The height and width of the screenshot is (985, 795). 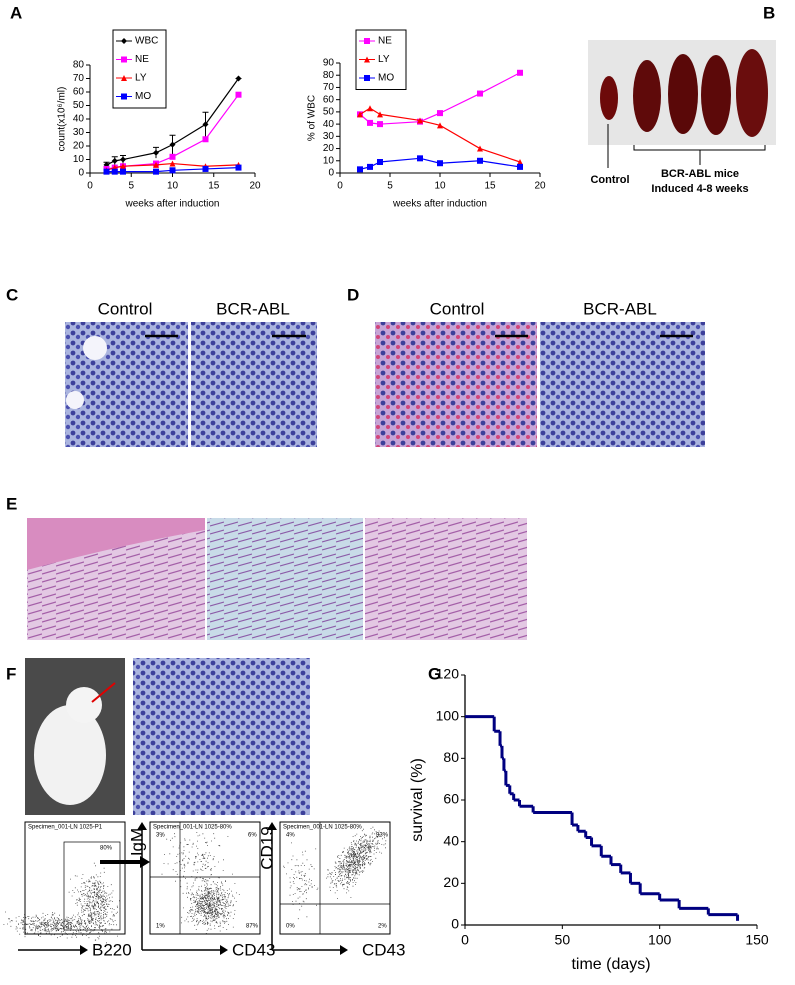 What do you see at coordinates (11, 673) in the screenshot?
I see `panel-letter: F` at bounding box center [11, 673].